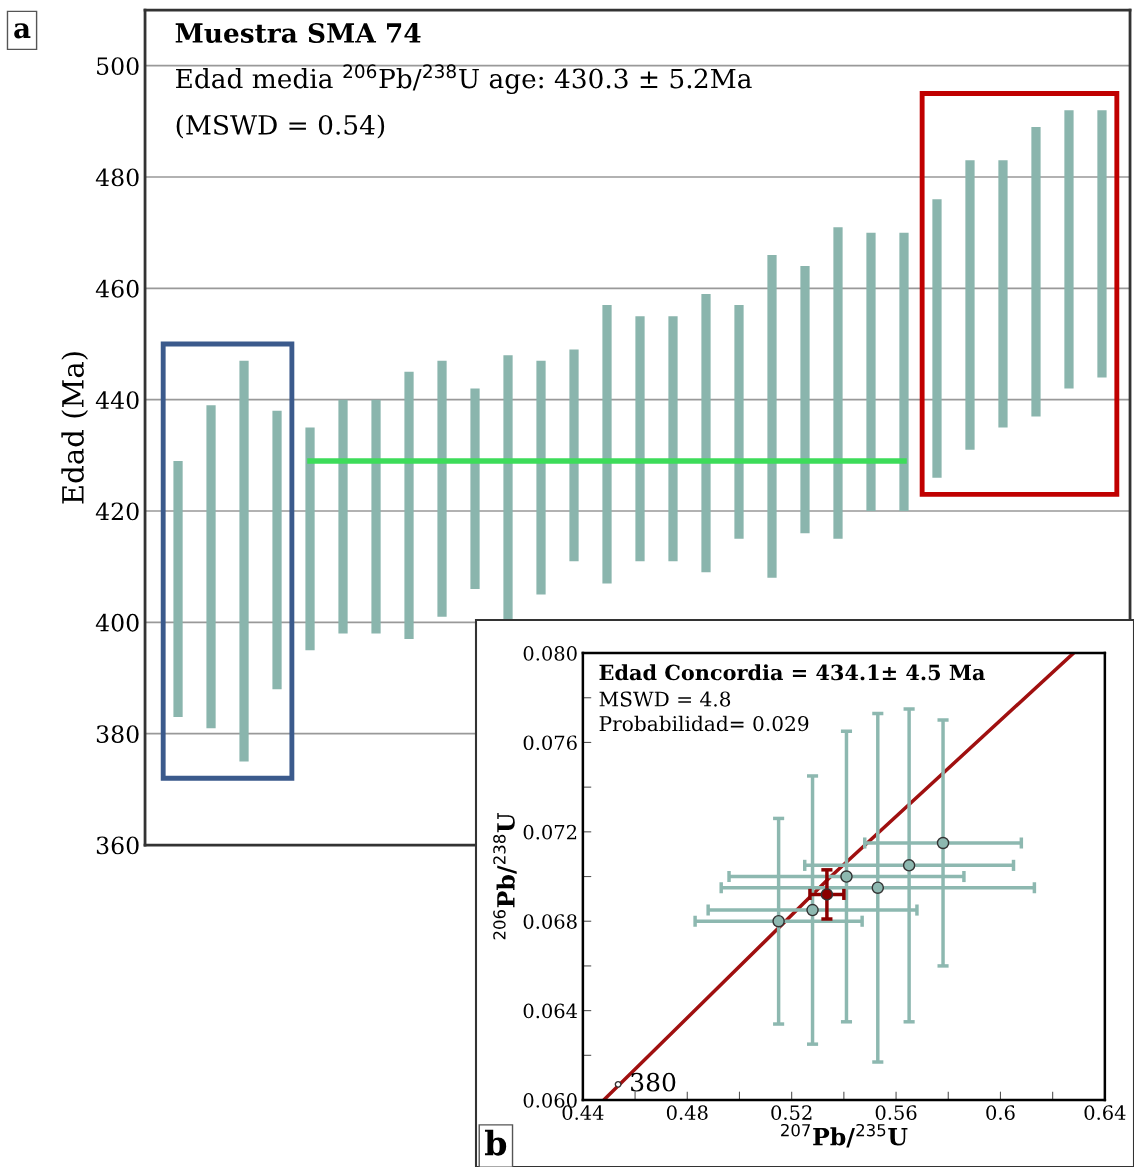 This screenshot has height=1167, width=1134. What do you see at coordinates (505, 876) in the screenshot?
I see `y-axis-title: $^{206}$Pb/$^{238}$U` at bounding box center [505, 876].